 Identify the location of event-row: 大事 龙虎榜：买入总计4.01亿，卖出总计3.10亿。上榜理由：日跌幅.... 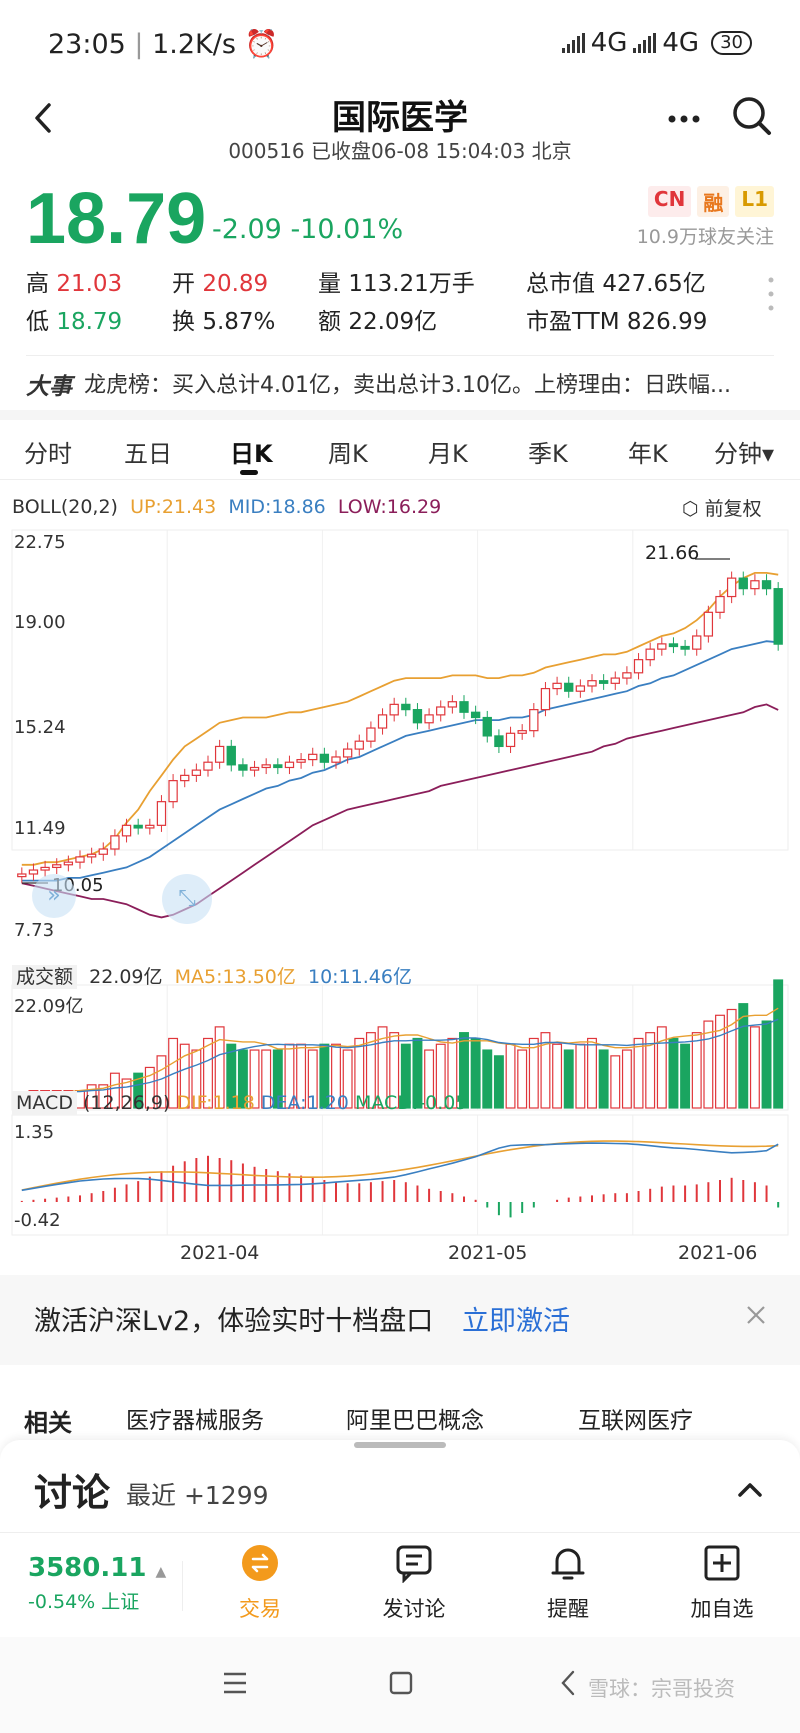
(400, 382).